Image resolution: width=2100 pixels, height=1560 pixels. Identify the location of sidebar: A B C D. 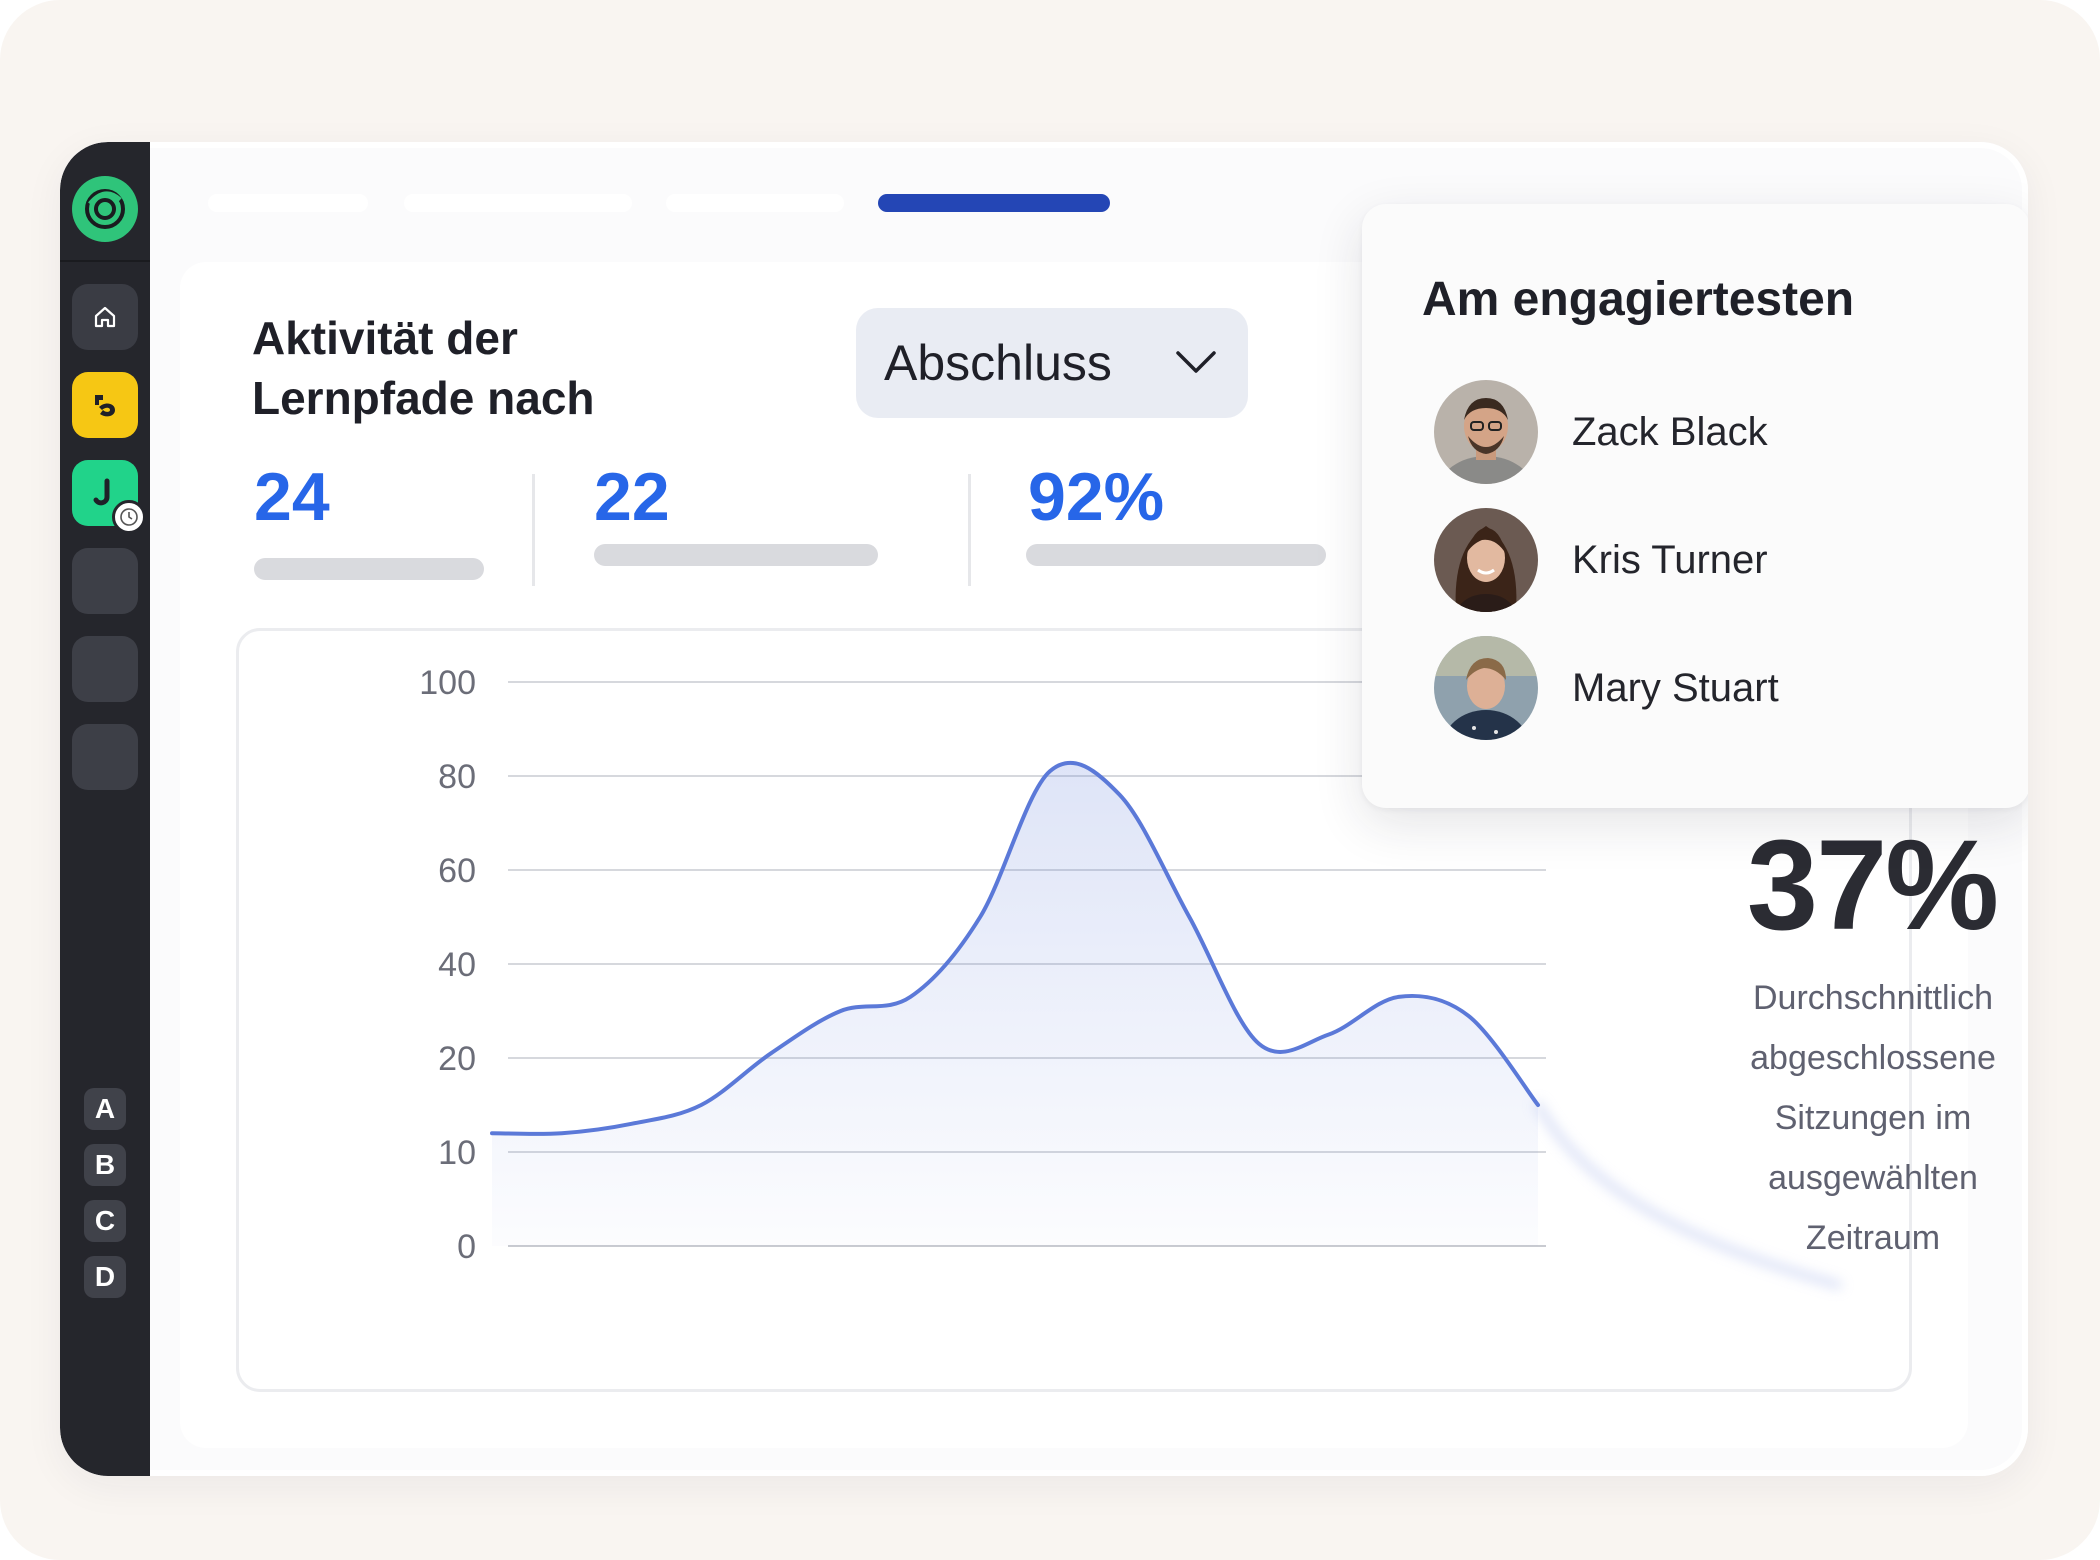
(105, 809).